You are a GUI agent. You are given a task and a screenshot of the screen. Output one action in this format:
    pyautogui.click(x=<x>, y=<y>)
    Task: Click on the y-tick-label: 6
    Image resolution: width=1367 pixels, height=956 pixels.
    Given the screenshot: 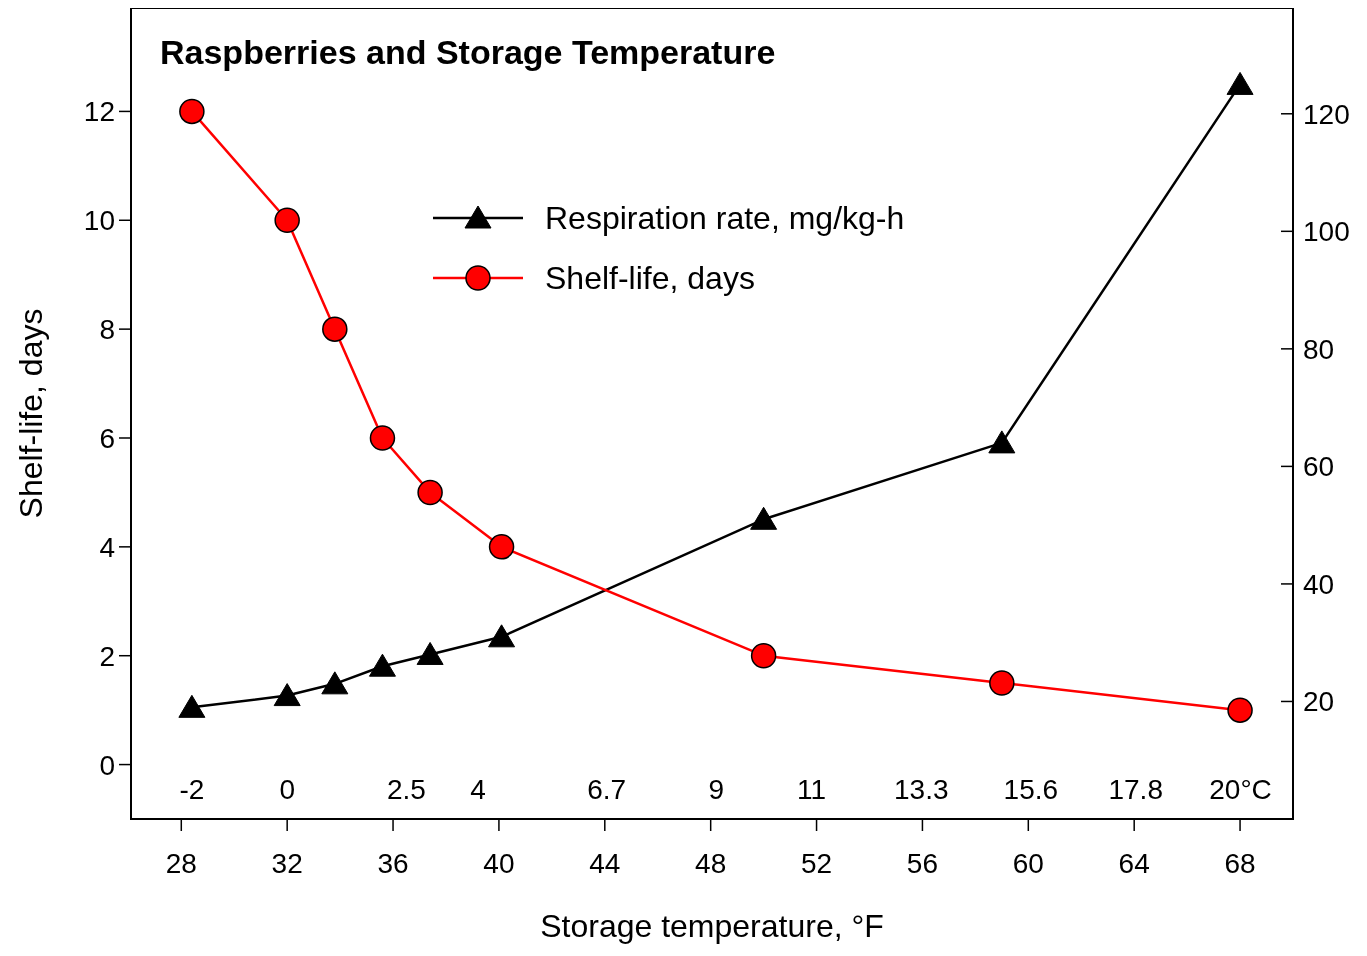 What is the action you would take?
    pyautogui.click(x=107, y=438)
    